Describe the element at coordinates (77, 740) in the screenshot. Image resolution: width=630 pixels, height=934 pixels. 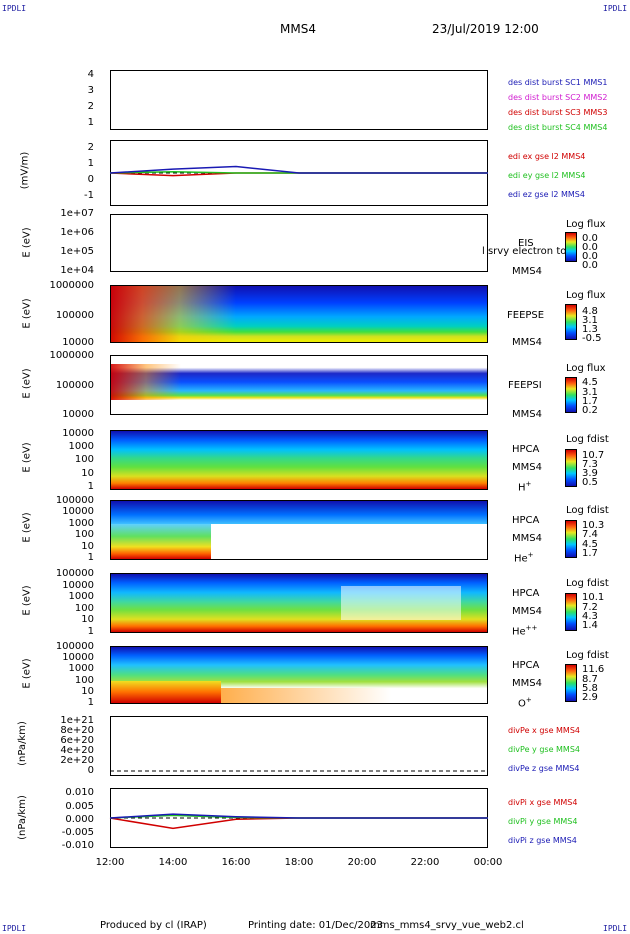
I see `p10-ytick: 6e+20` at that location.